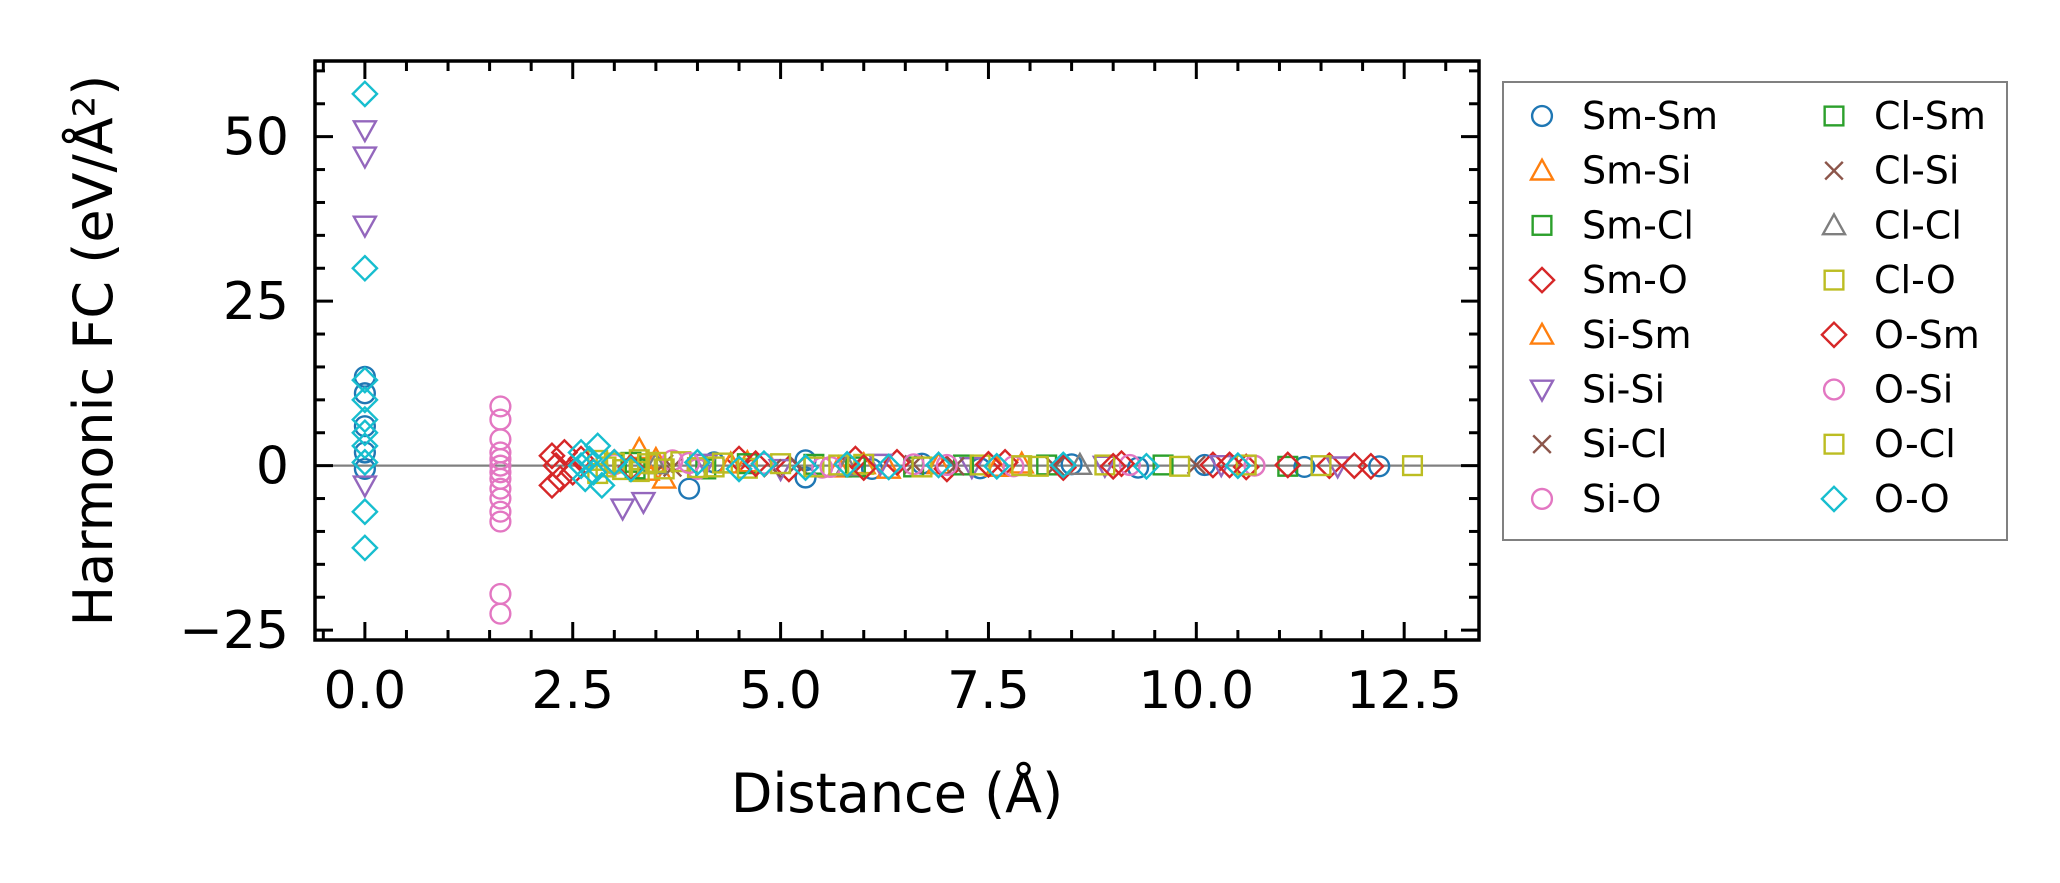 The image size is (2060, 883). What do you see at coordinates (1889, 280) in the screenshot?
I see `legend-item: Cl-O` at bounding box center [1889, 280].